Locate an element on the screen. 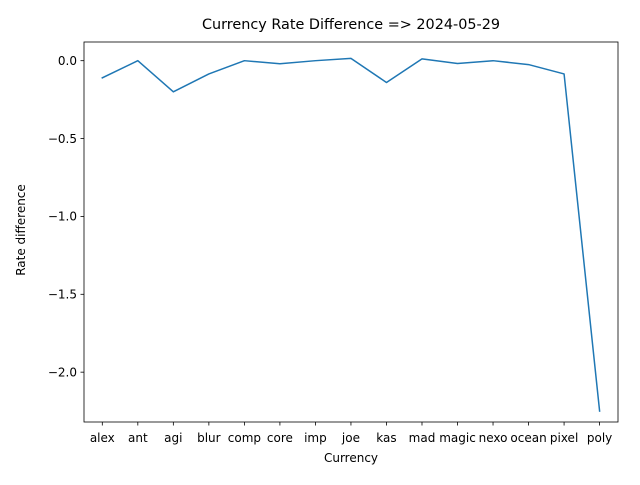 This screenshot has height=485, width=640. y-tick-label-4: −2.0 is located at coordinates (62, 372).